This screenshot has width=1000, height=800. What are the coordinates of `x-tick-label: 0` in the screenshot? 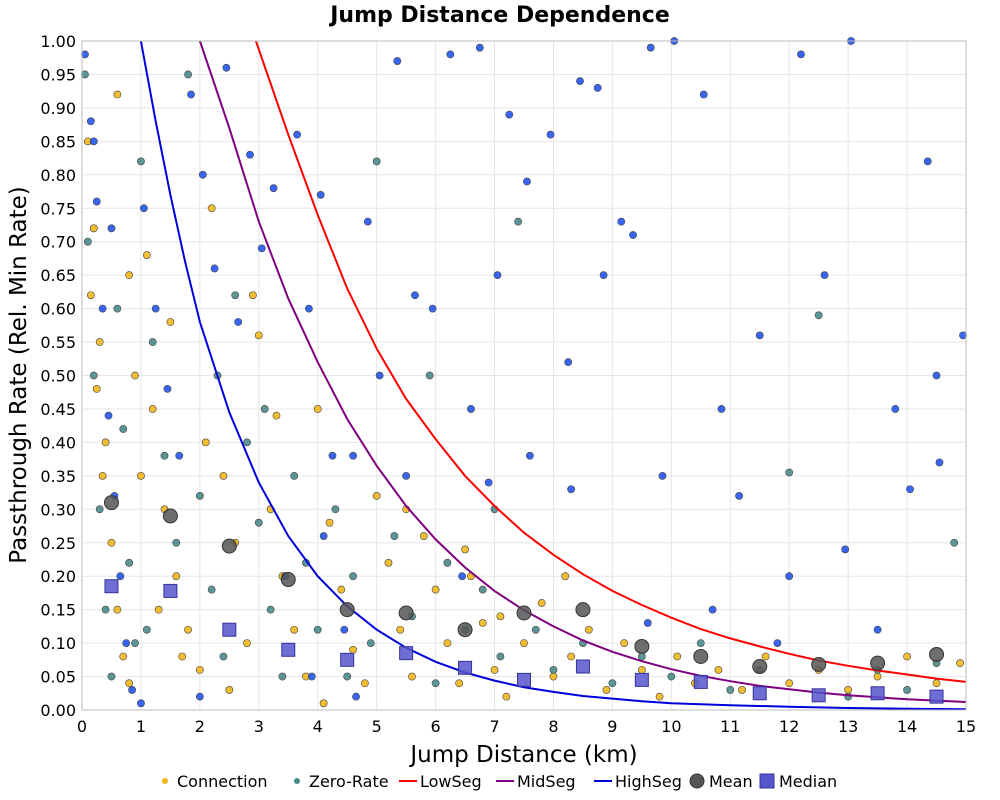 It's located at (82, 726).